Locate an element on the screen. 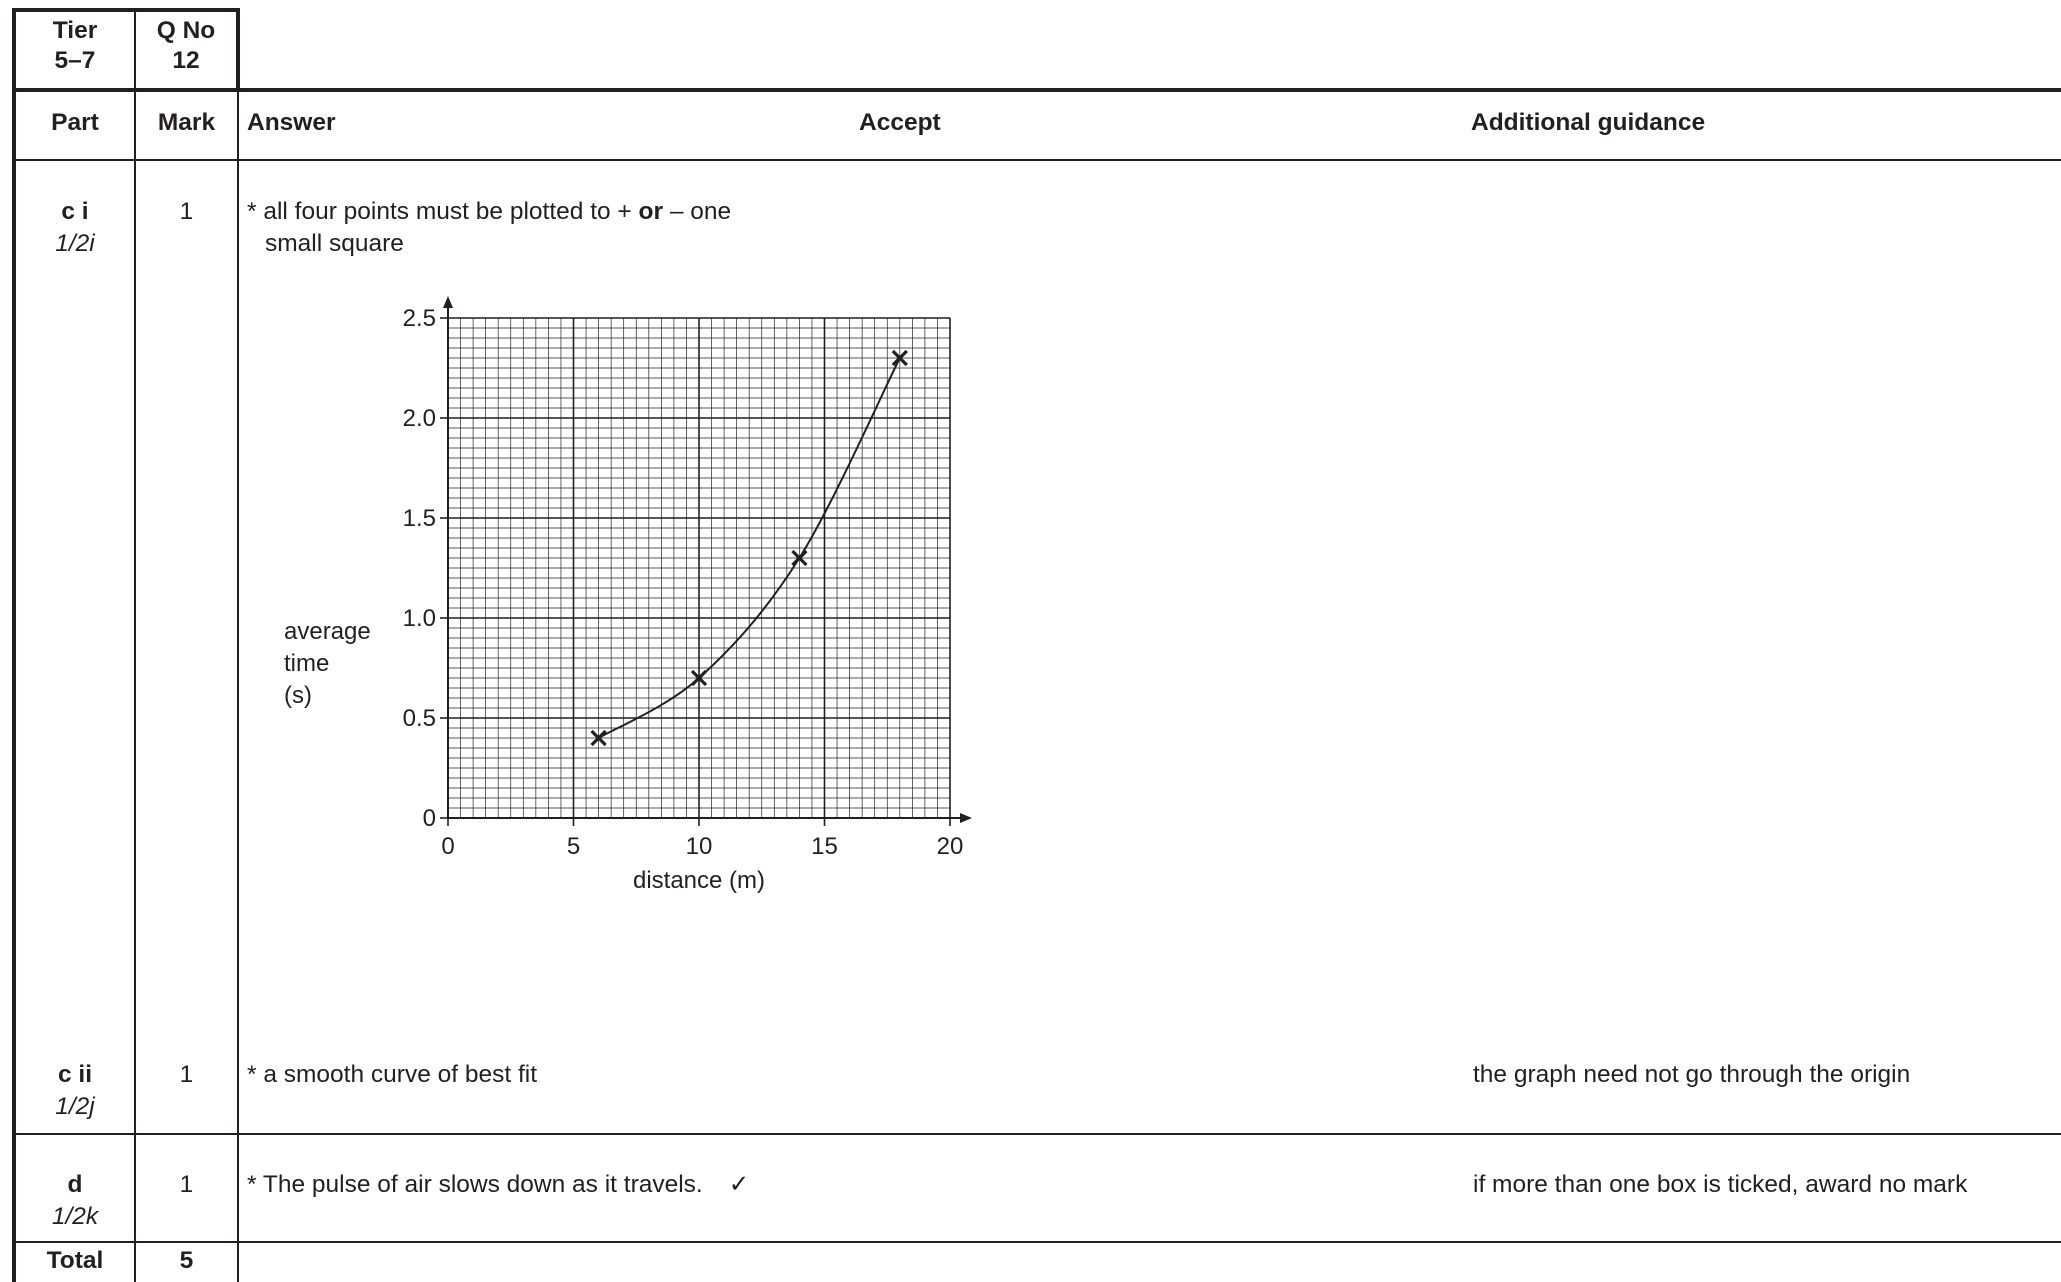 The width and height of the screenshot is (2061, 1282). column-header-accept: Accept is located at coordinates (900, 122).